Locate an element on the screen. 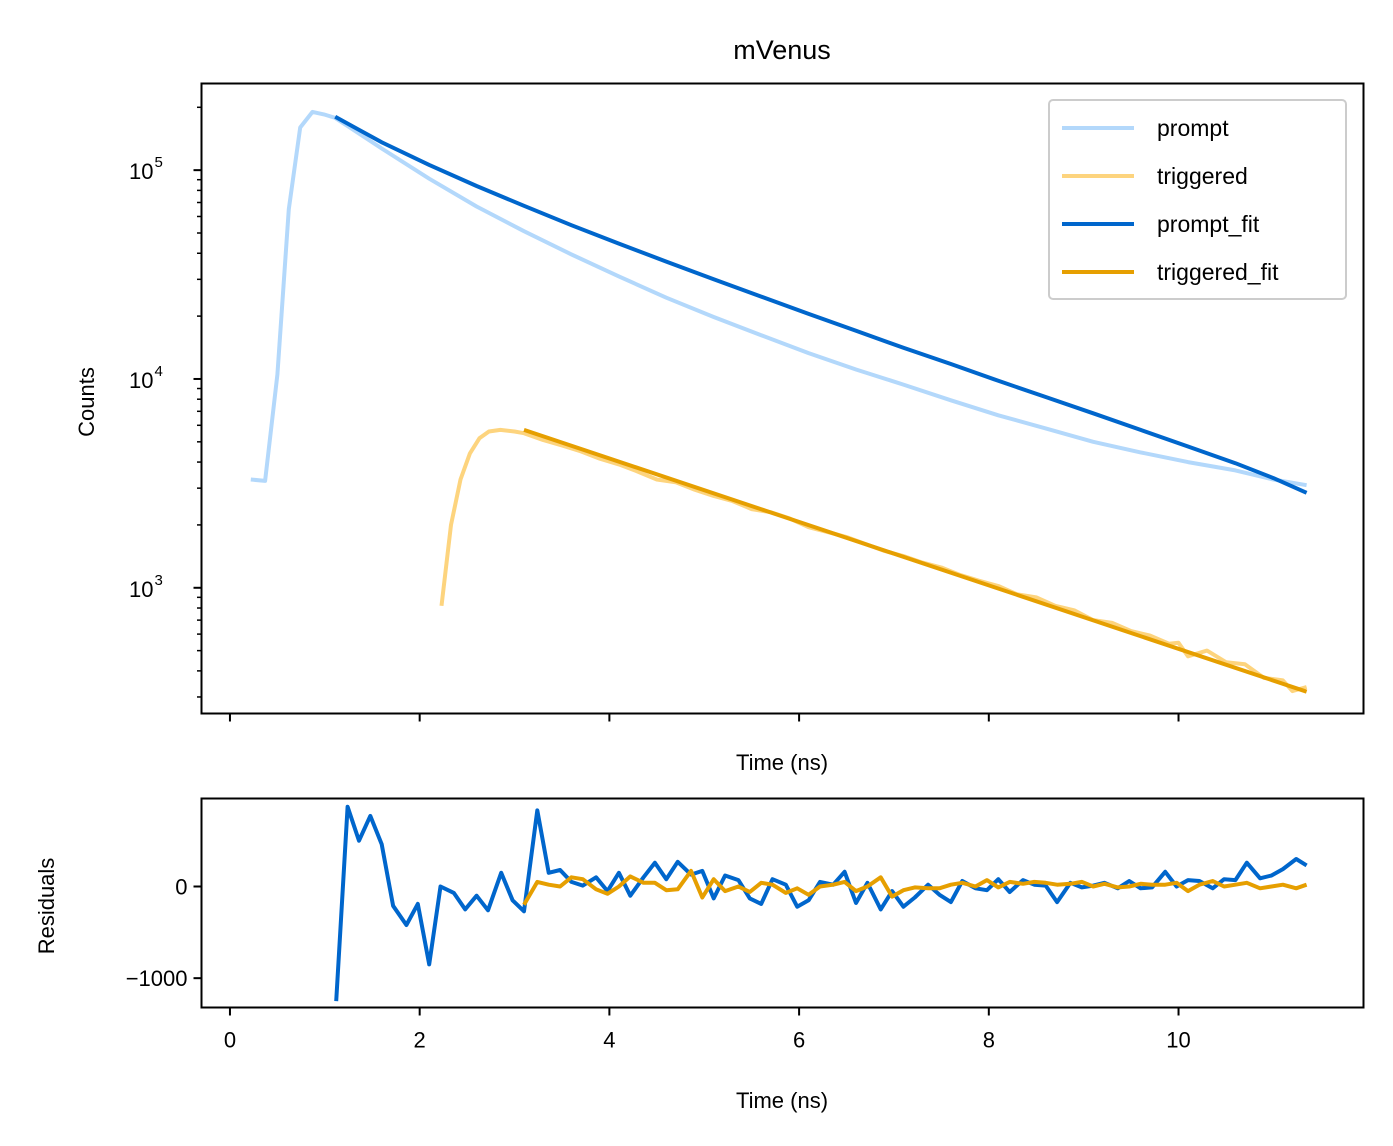  counts-y-tick-exponent: 4 is located at coordinates (159, 371).